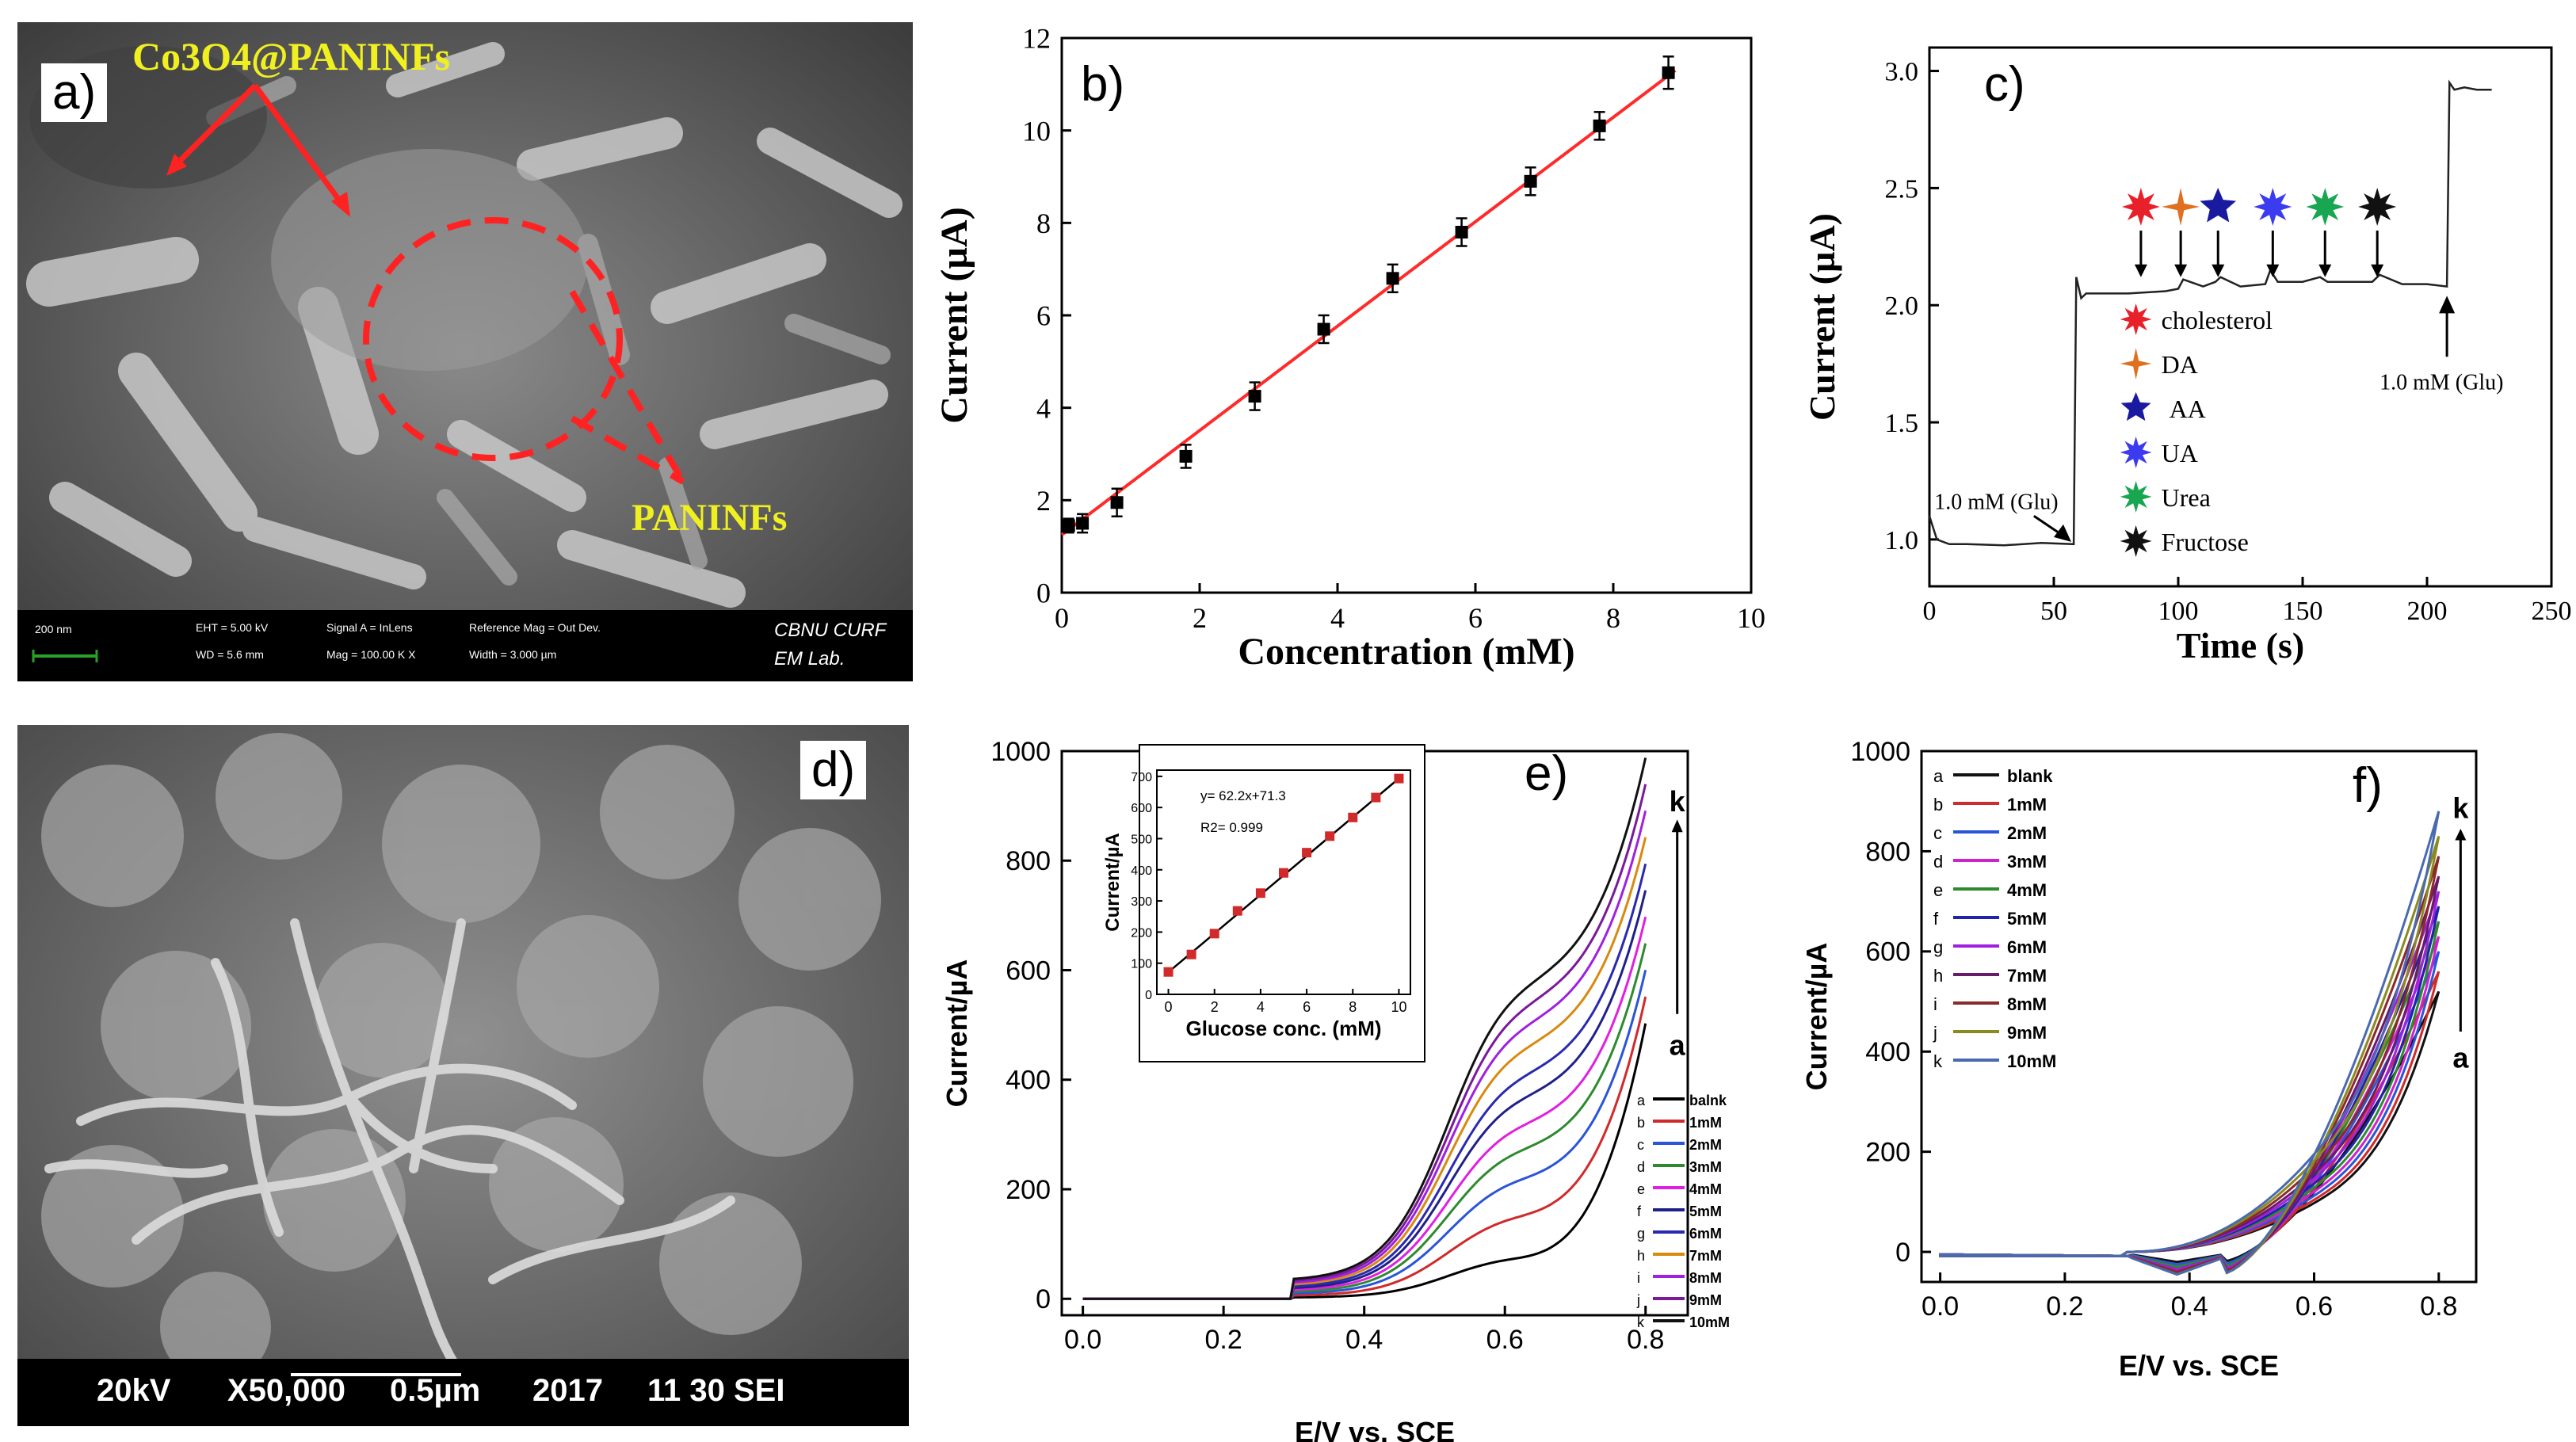 Image resolution: width=2576 pixels, height=1442 pixels. Describe the element at coordinates (1043, 408) in the screenshot. I see `y-tick-label: 4` at that location.